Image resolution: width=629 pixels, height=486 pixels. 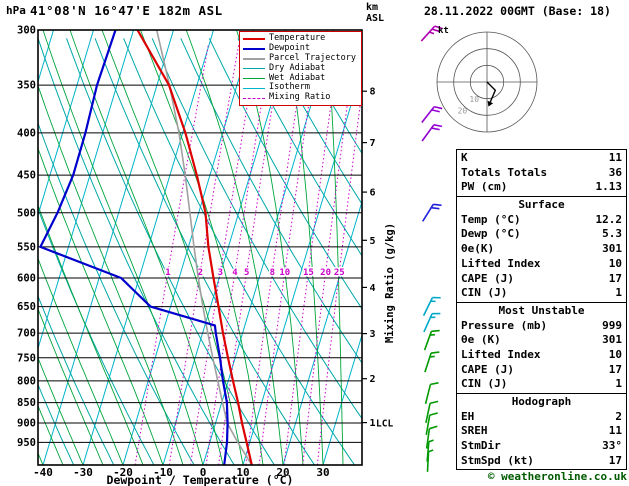 What do you see at coordinates (373, 193) in the screenshot?
I see `km-tick-label: 6` at bounding box center [373, 193].